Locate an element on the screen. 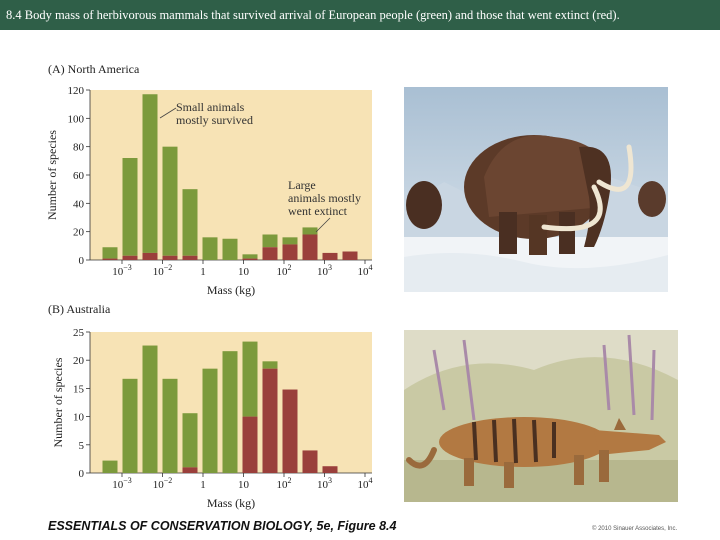 The image size is (720, 540). mammoth-illustration is located at coordinates (536, 189).